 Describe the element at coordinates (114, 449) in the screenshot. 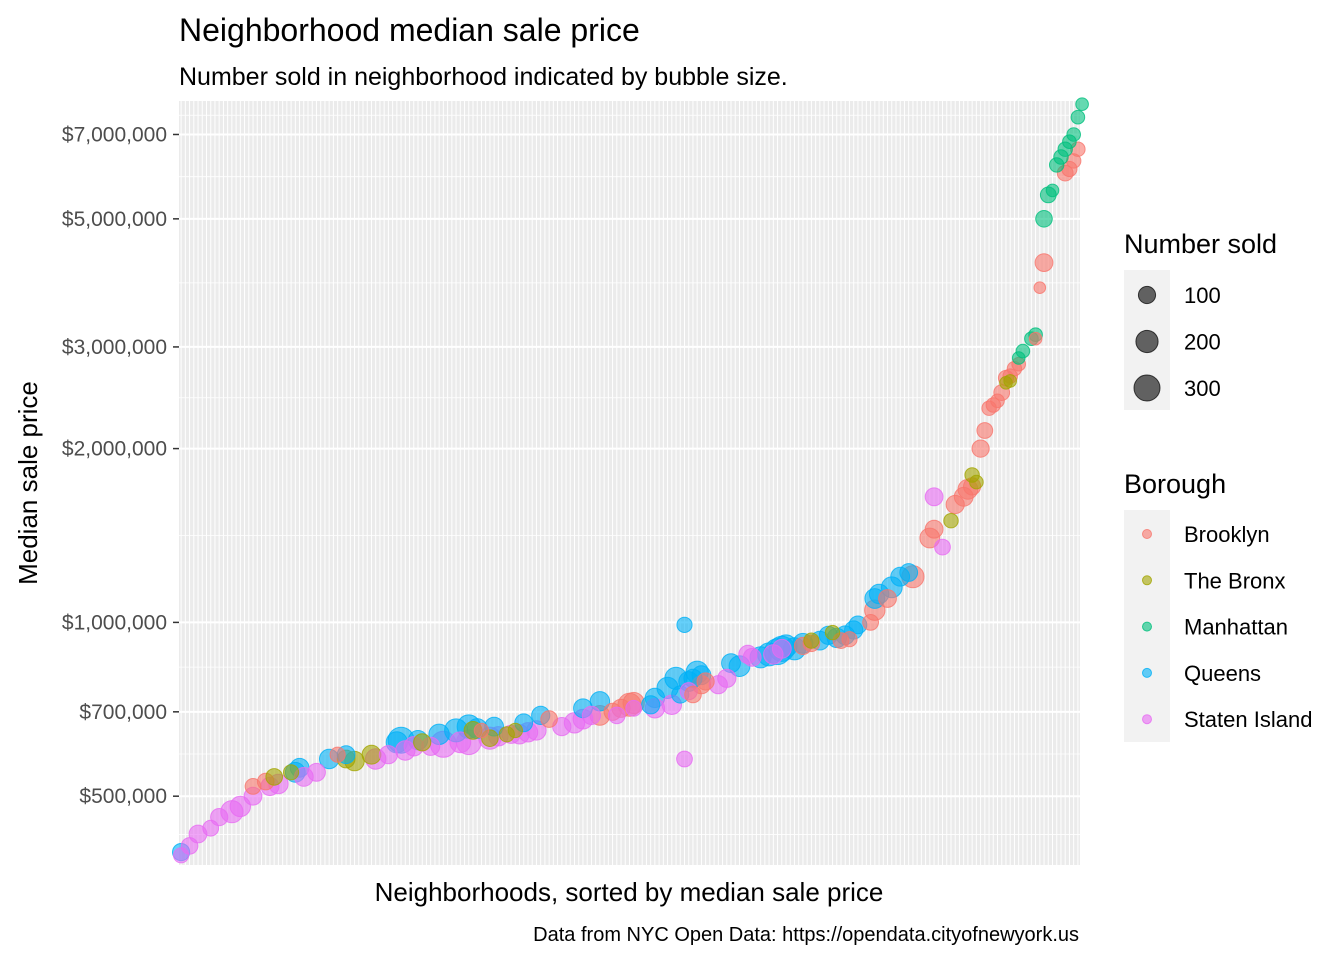

I see `y-tick-label: $2,000,000` at that location.